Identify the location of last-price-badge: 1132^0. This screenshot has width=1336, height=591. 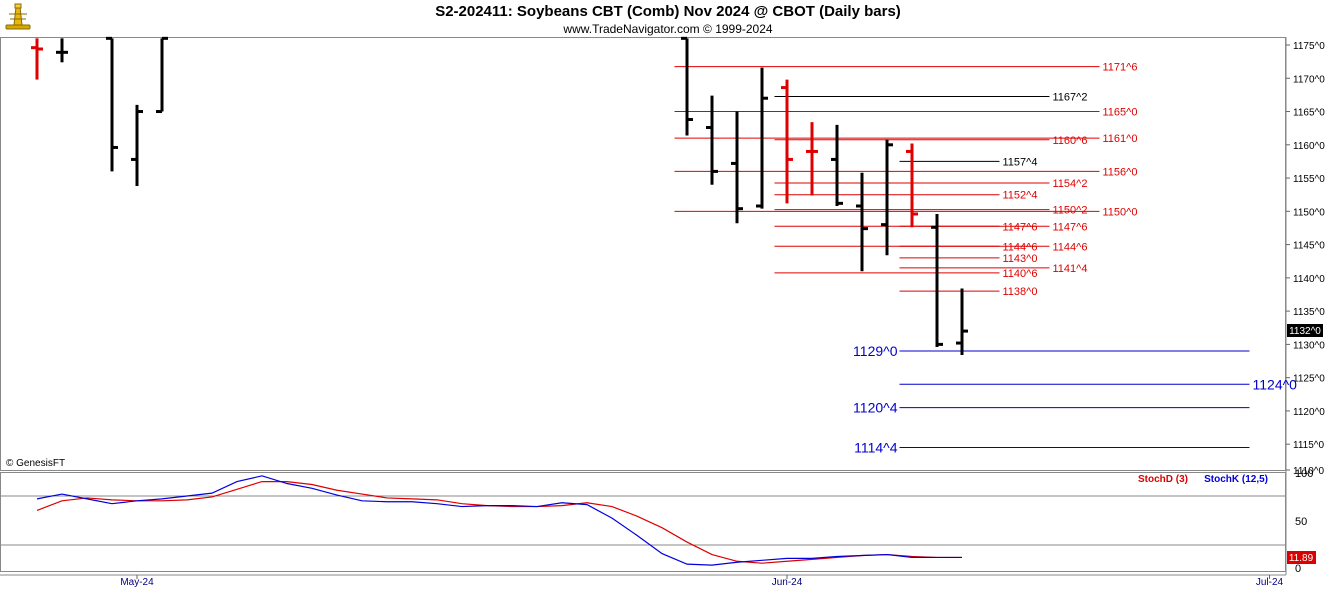
(1305, 330).